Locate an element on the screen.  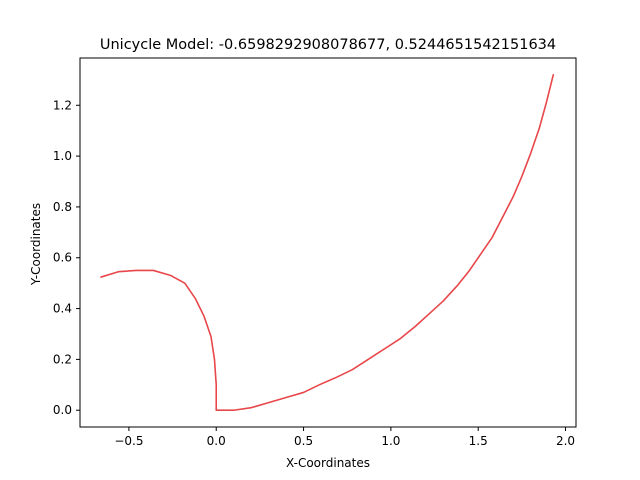
x-tick-label: 0.5 is located at coordinates (303, 441).